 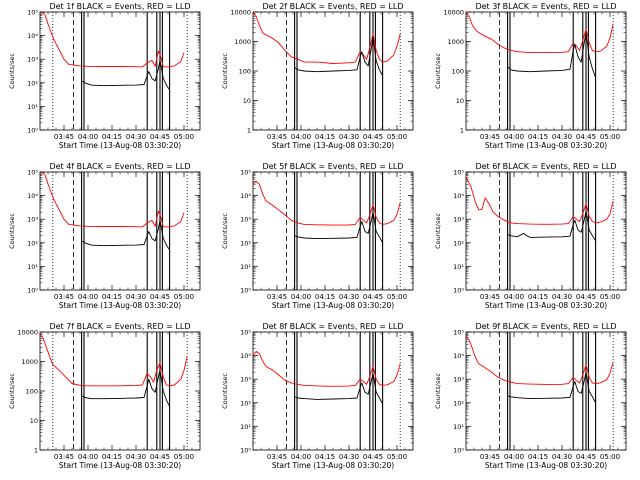 What do you see at coordinates (349, 297) in the screenshot?
I see `panel-5-xtick-label: 04:30` at bounding box center [349, 297].